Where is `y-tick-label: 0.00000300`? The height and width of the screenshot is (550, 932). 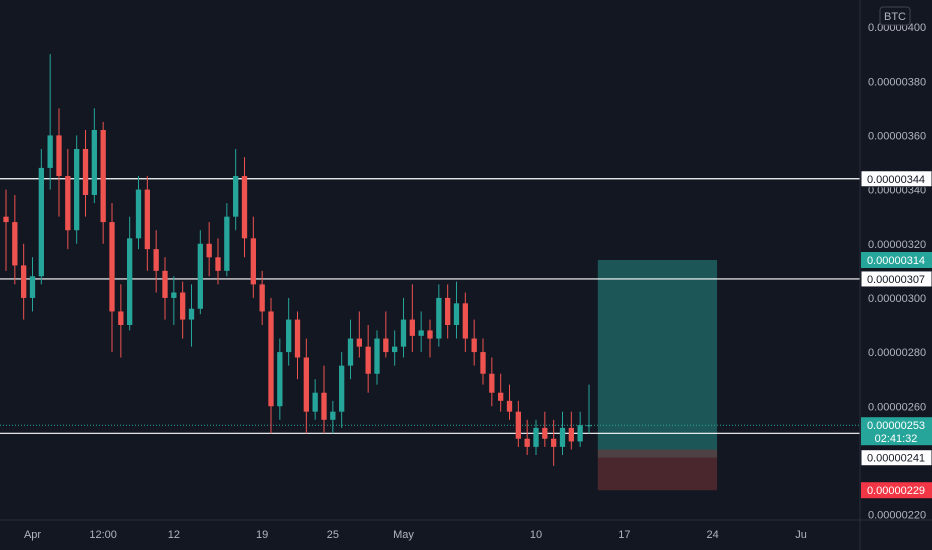 y-tick-label: 0.00000300 is located at coordinates (897, 299).